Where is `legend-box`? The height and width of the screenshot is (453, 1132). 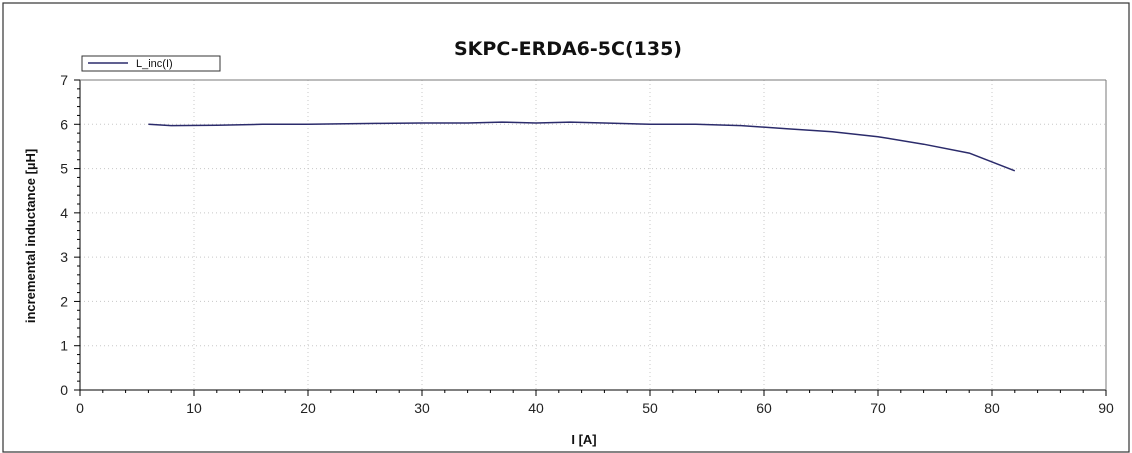 legend-box is located at coordinates (151, 63).